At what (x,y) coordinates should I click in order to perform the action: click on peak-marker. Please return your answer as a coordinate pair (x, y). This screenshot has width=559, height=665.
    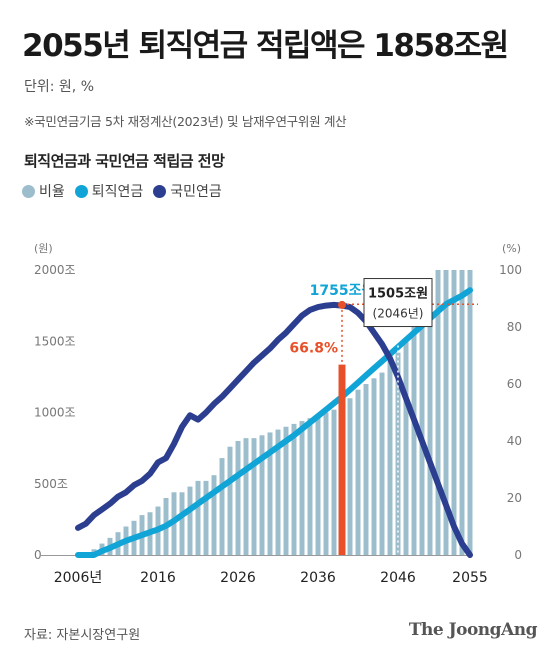
    Looking at the image, I should click on (342, 304).